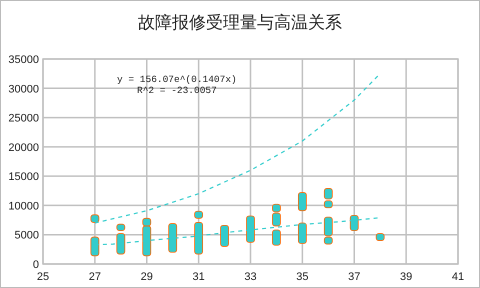 This screenshot has width=480, height=288. Describe the element at coordinates (250, 277) in the screenshot. I see `x-tick-label: 33` at that location.